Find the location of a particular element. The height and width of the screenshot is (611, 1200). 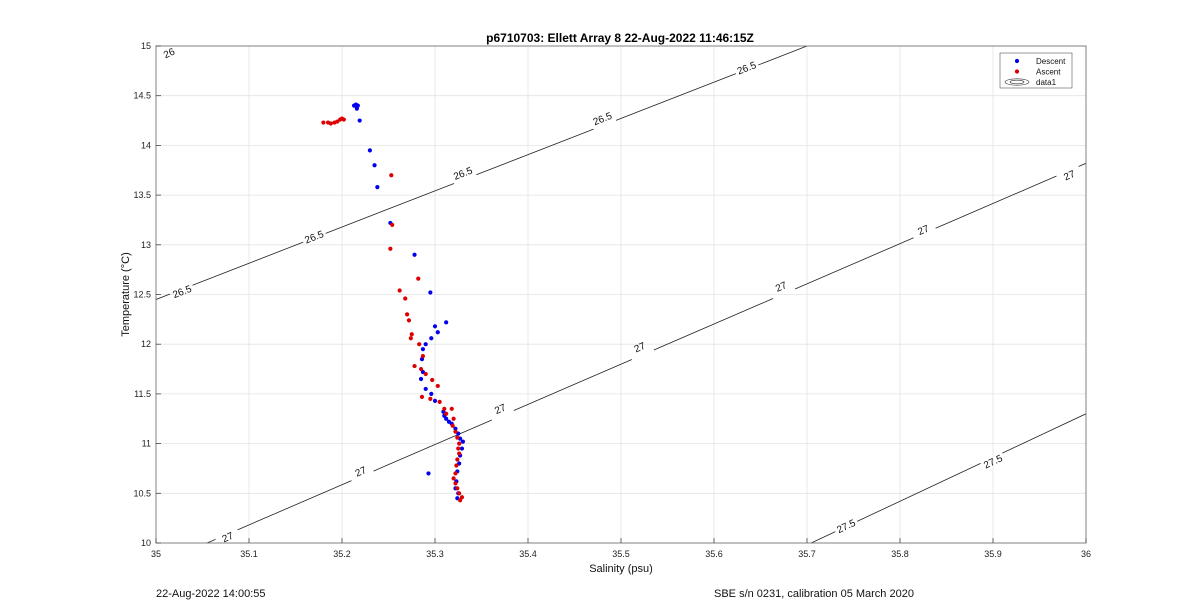

x-axis-label: Salinity (psu) is located at coordinates (621, 569).